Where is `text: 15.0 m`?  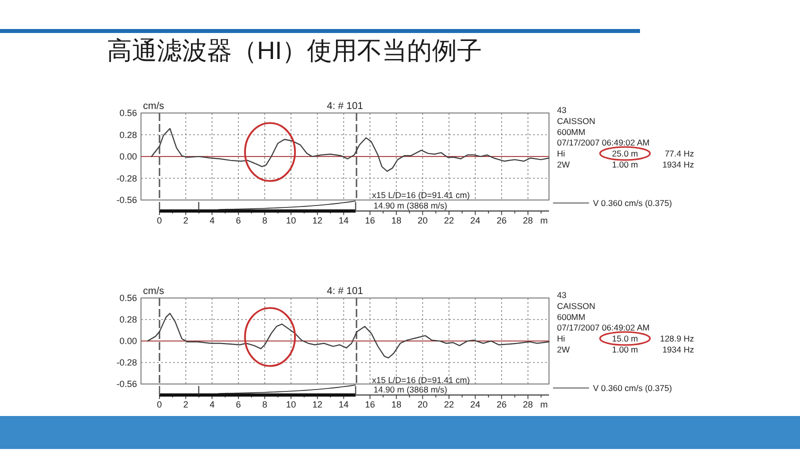
text: 15.0 m is located at coordinates (625, 339).